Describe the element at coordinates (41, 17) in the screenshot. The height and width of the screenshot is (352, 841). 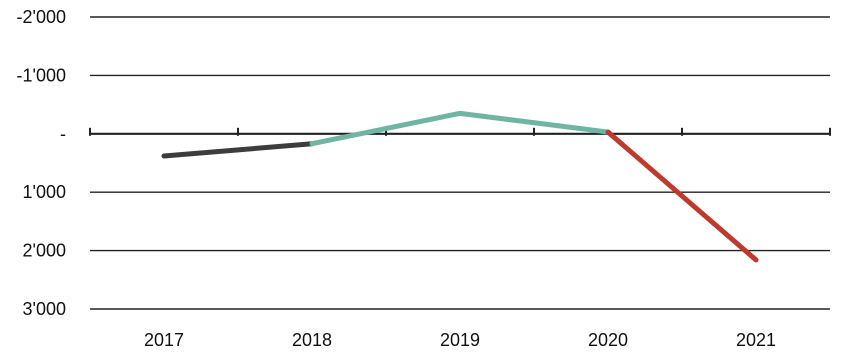
I see `y-tick-label: -2'000` at that location.